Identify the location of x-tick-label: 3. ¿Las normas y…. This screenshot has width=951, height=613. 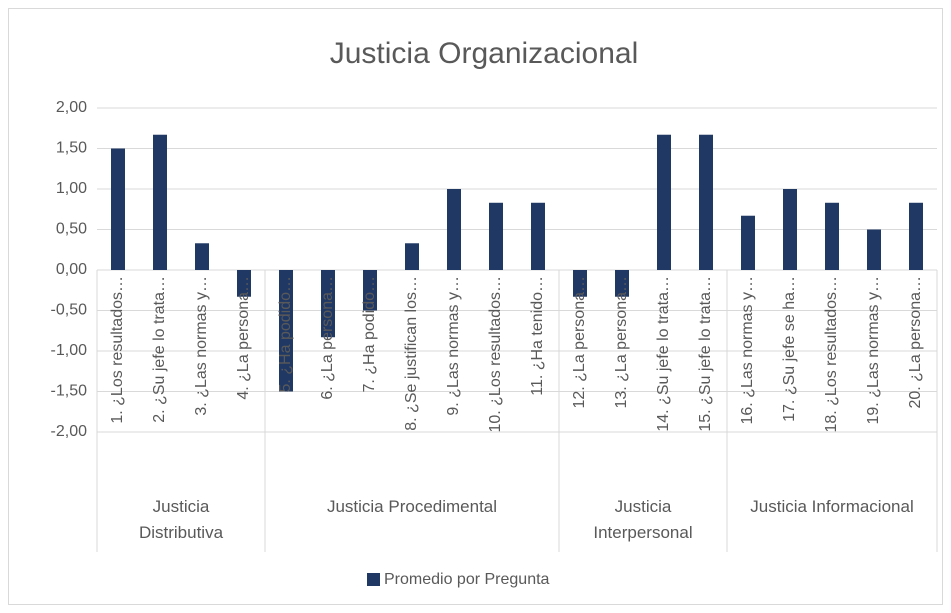
(201, 346).